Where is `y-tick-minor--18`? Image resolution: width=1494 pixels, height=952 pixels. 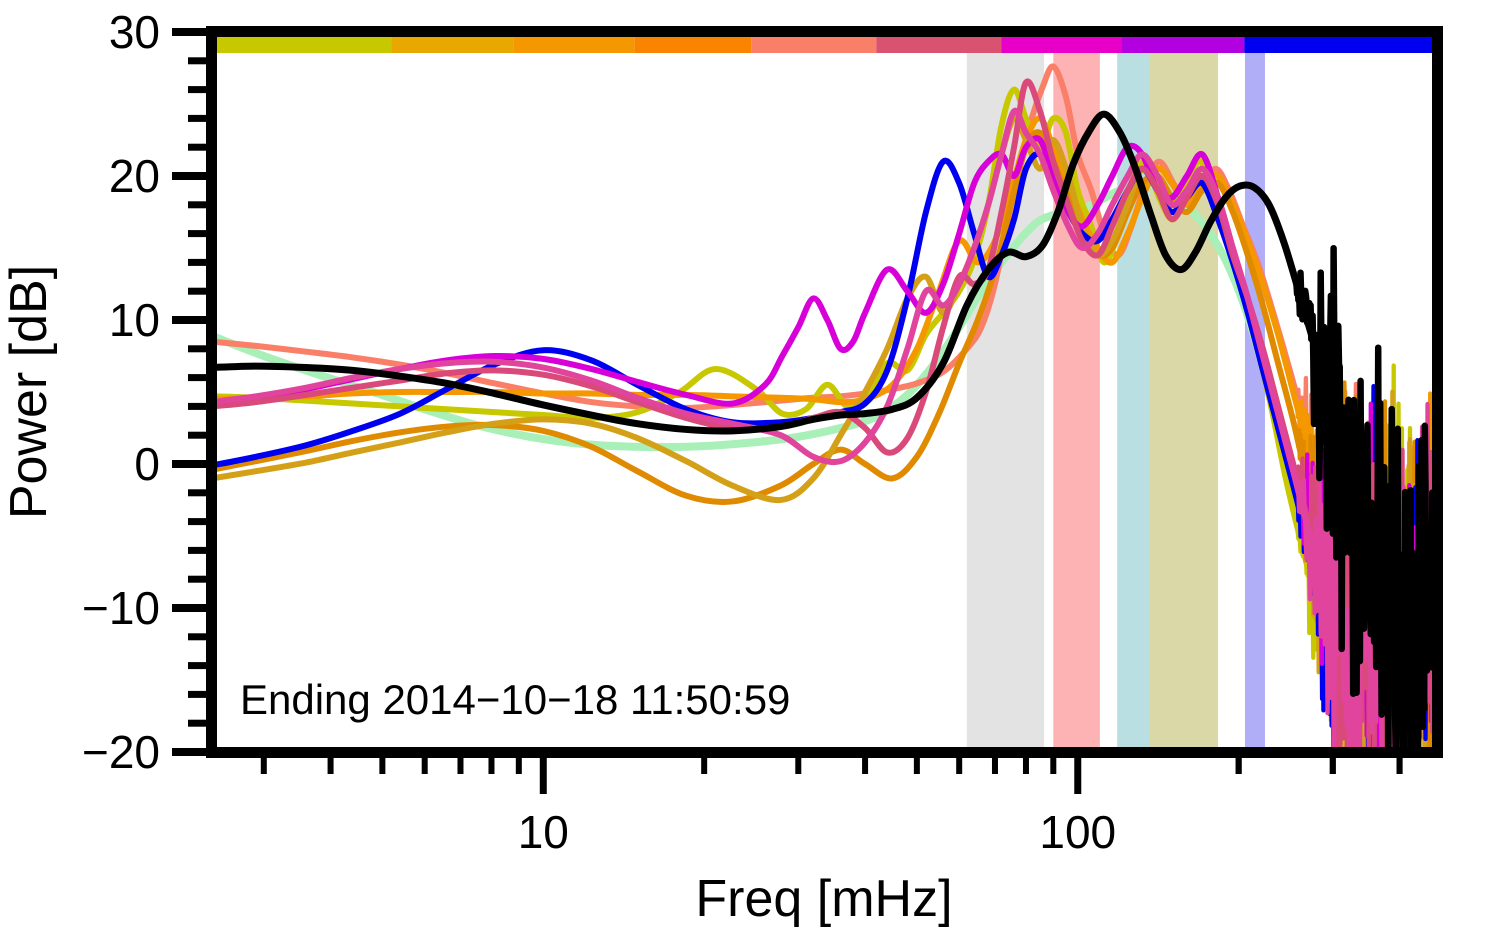 y-tick-minor--18 is located at coordinates (200, 723).